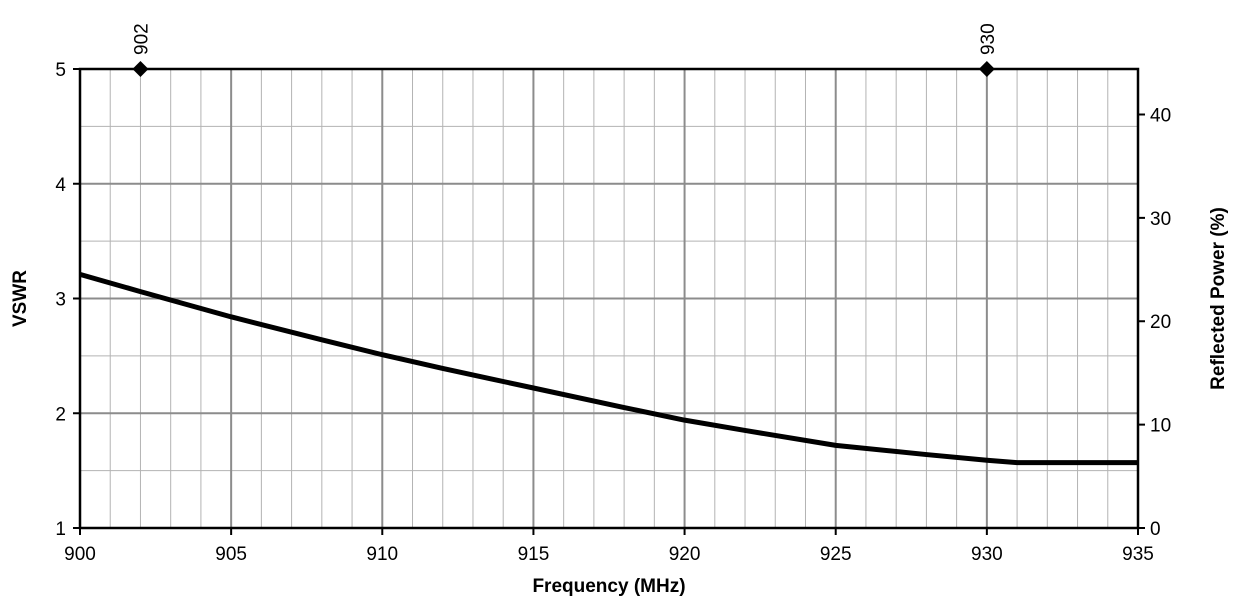 This screenshot has width=1237, height=605. I want to click on y-tick-labels: 1 2 3 4 5, so click(60, 300).